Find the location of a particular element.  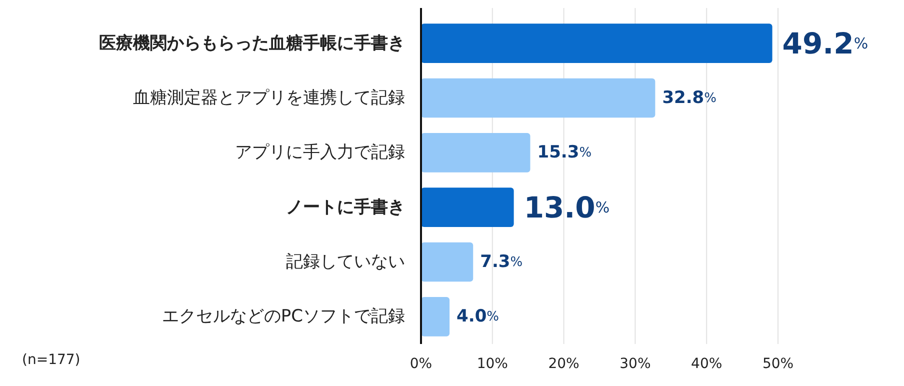

y-tick-label: 記録していない is located at coordinates (345, 262).